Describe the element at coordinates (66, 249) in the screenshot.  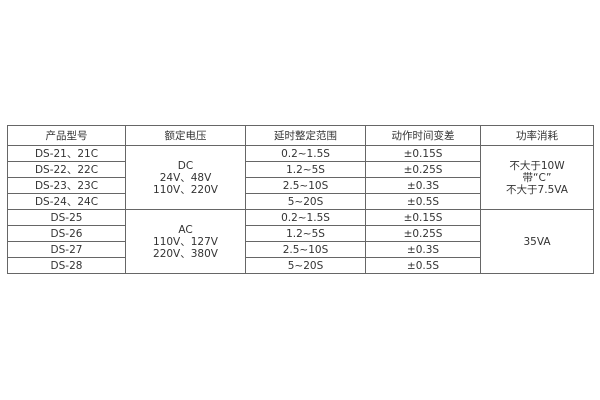
I see `model-cell: DS-27` at that location.